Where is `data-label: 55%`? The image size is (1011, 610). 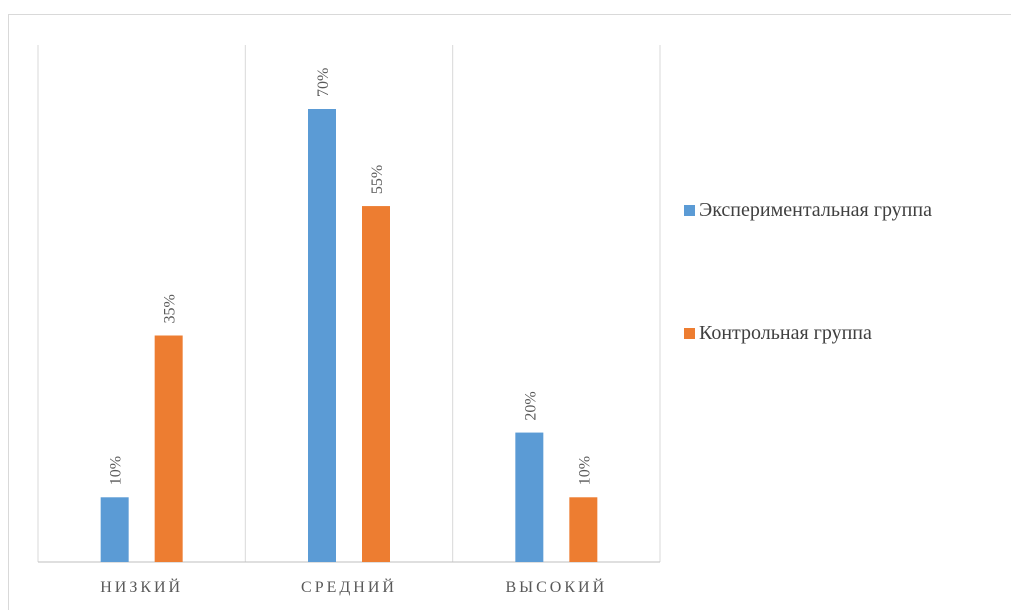
data-label: 55% is located at coordinates (377, 179).